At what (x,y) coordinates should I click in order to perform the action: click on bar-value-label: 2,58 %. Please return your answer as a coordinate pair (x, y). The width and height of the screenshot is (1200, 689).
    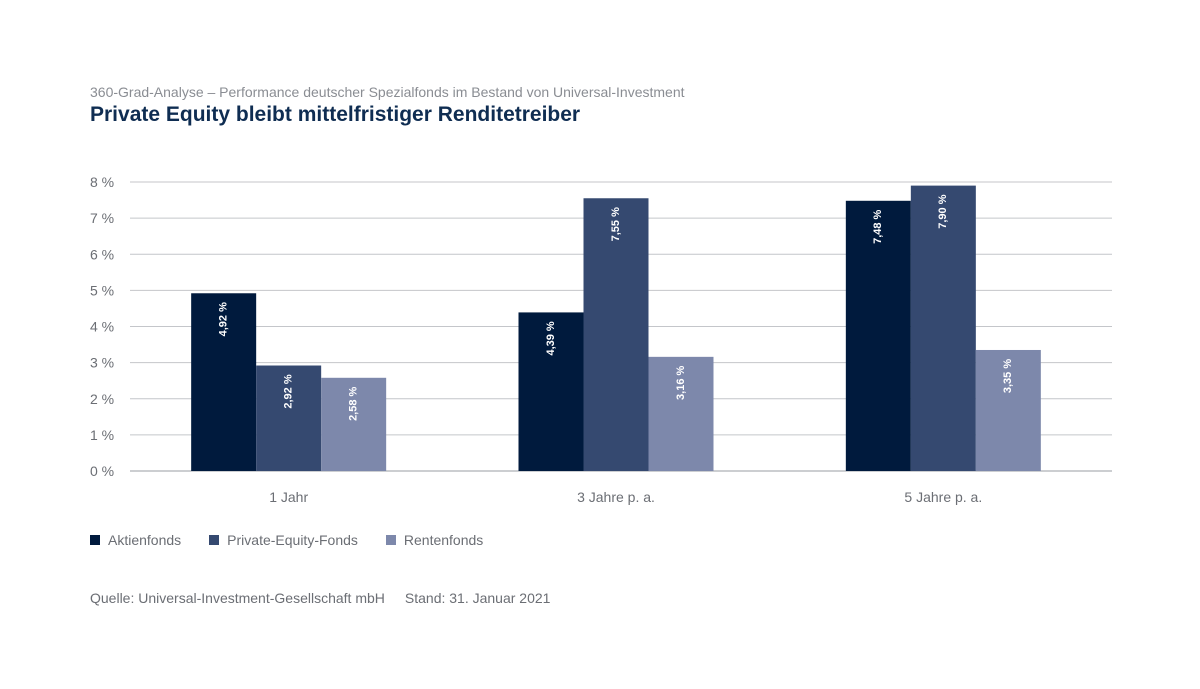
    Looking at the image, I should click on (354, 403).